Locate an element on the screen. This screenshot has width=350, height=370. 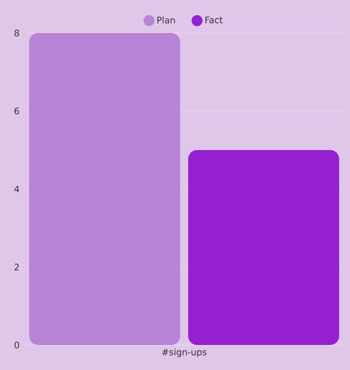
y-tick-label: 4 is located at coordinates (17, 189).